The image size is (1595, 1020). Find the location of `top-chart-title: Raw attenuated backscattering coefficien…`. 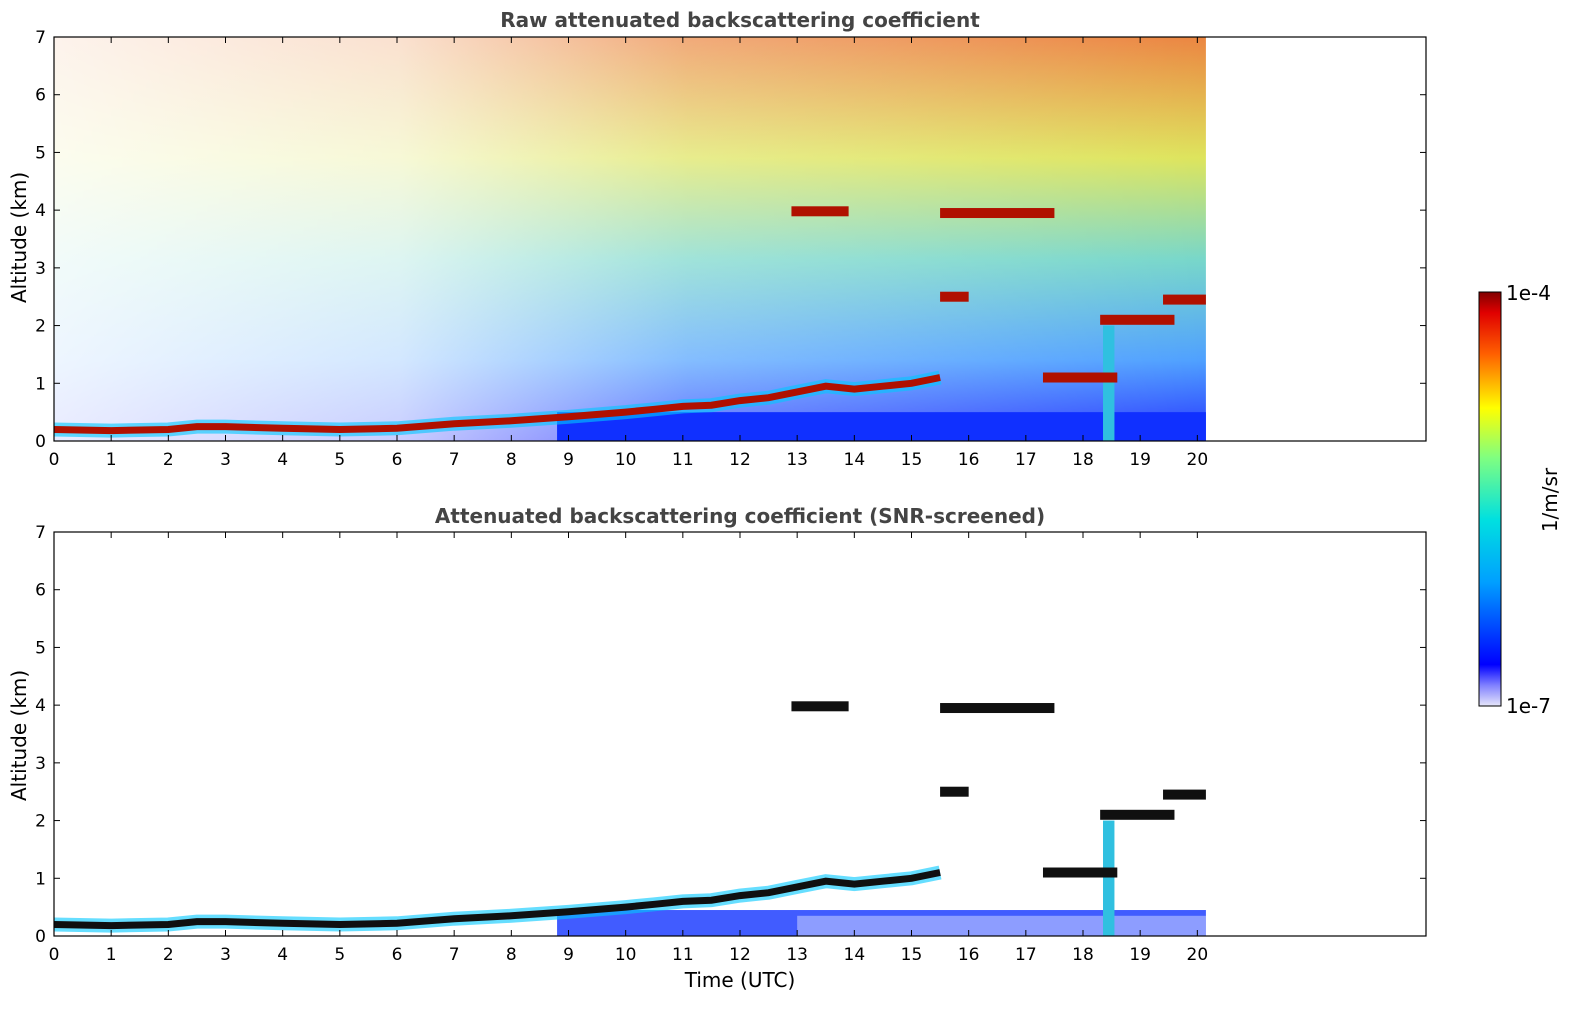

top-chart-title: Raw attenuated backscattering coefficien… is located at coordinates (740, 20).